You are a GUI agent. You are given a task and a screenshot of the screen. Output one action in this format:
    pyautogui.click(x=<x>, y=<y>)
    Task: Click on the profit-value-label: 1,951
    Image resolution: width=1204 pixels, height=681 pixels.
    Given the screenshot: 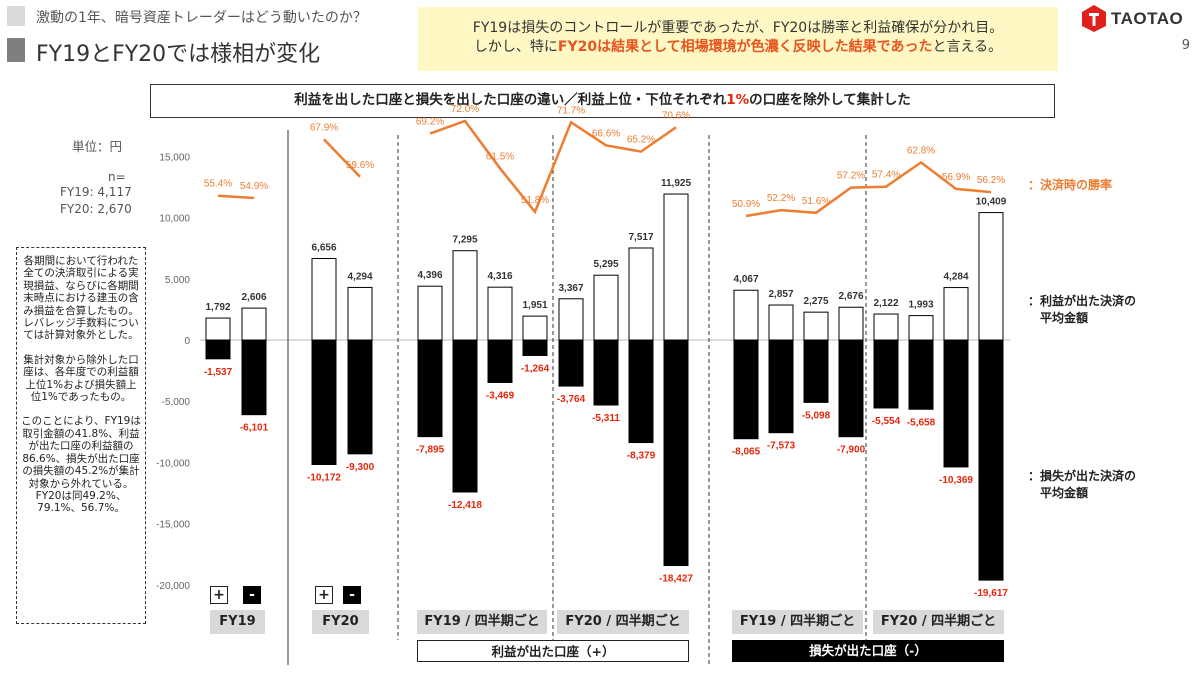 What is the action you would take?
    pyautogui.click(x=534, y=305)
    